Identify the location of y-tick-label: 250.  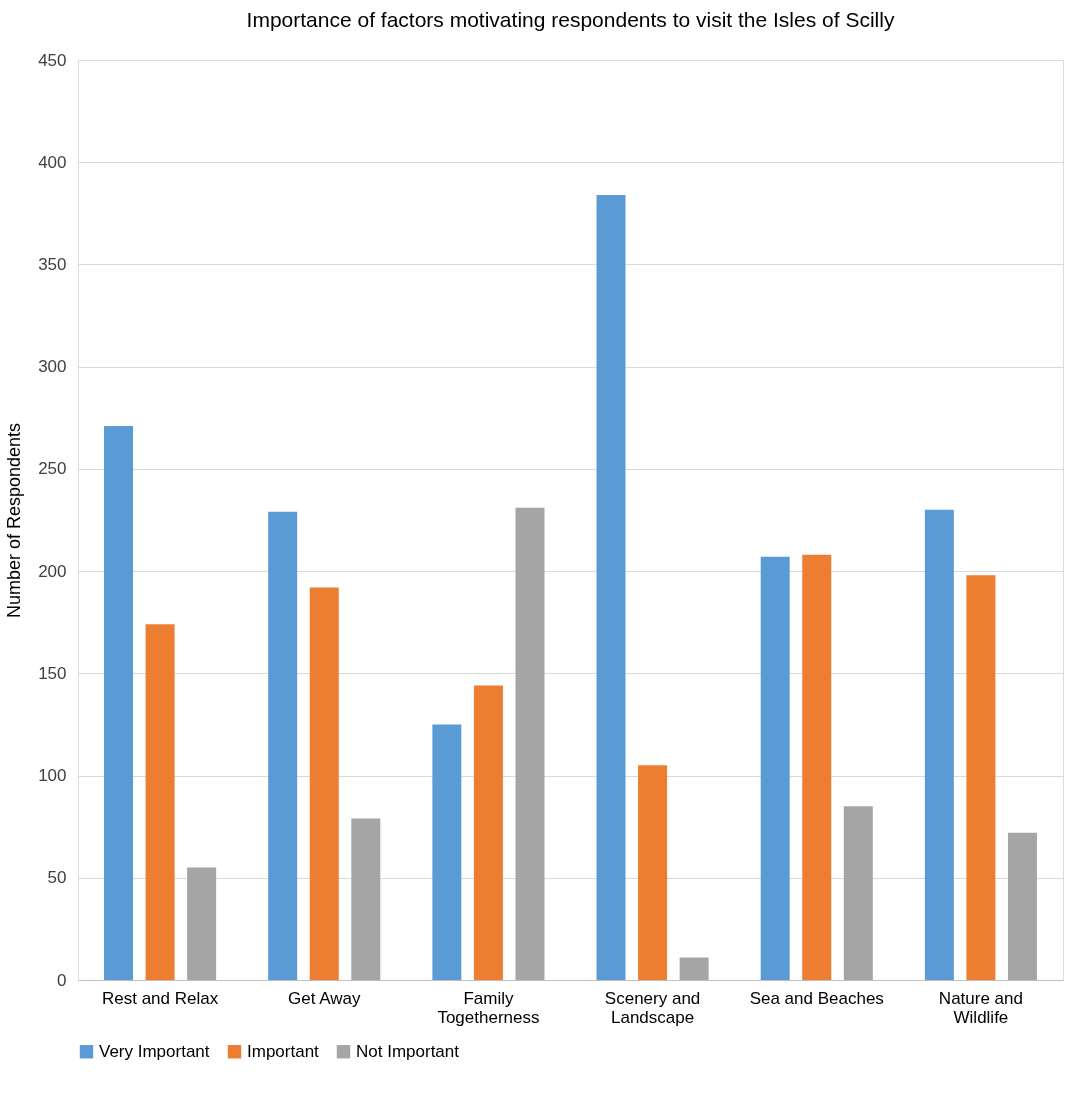
(52, 469).